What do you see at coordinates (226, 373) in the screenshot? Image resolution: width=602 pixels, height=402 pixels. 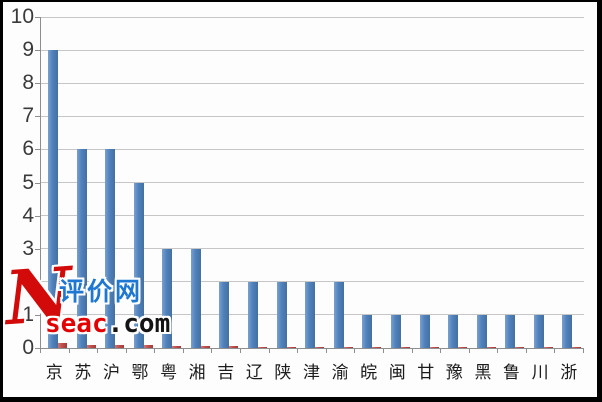 I see `x-axis-category-label: 吉` at bounding box center [226, 373].